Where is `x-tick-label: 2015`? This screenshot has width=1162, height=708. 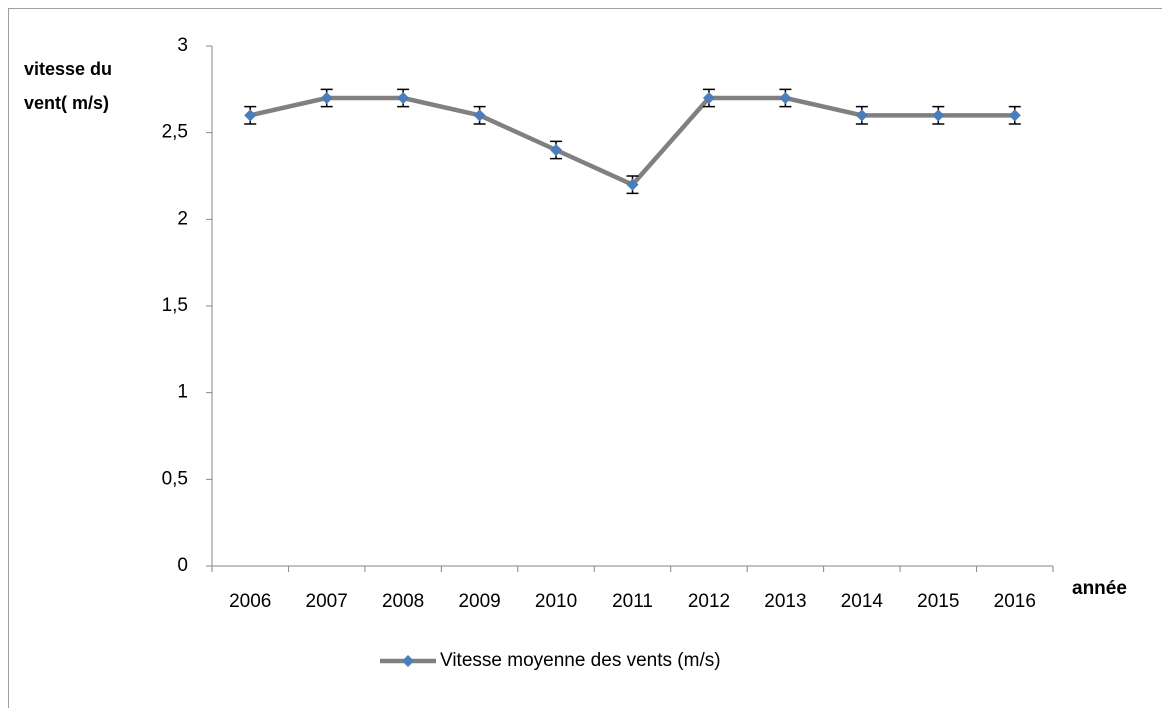 x-tick-label: 2015 is located at coordinates (938, 601).